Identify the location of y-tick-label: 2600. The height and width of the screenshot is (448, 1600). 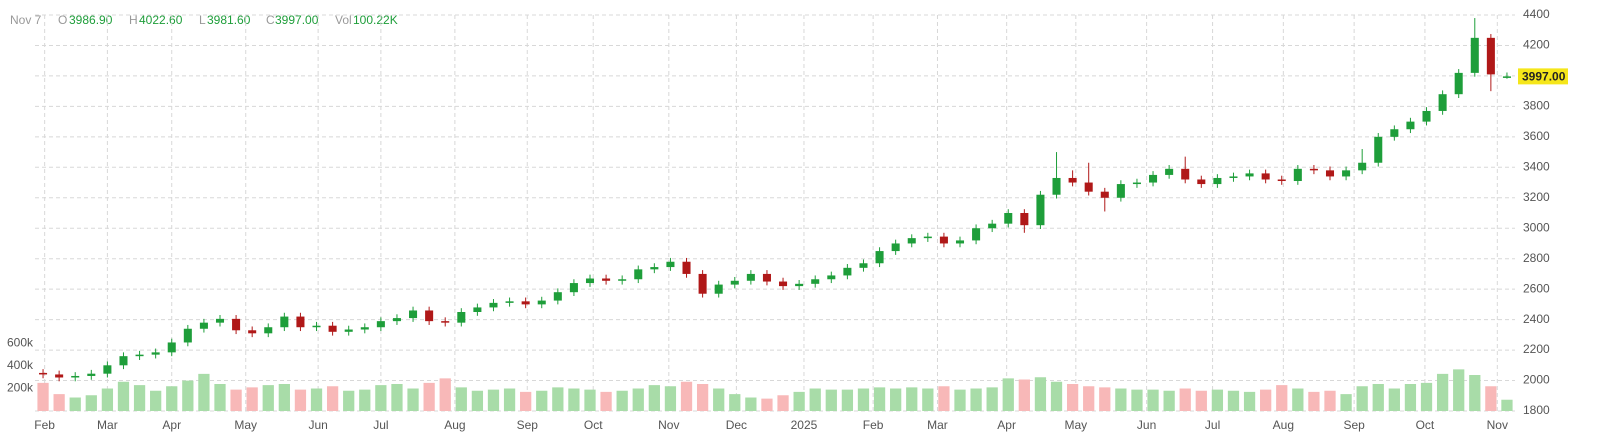
(1536, 288).